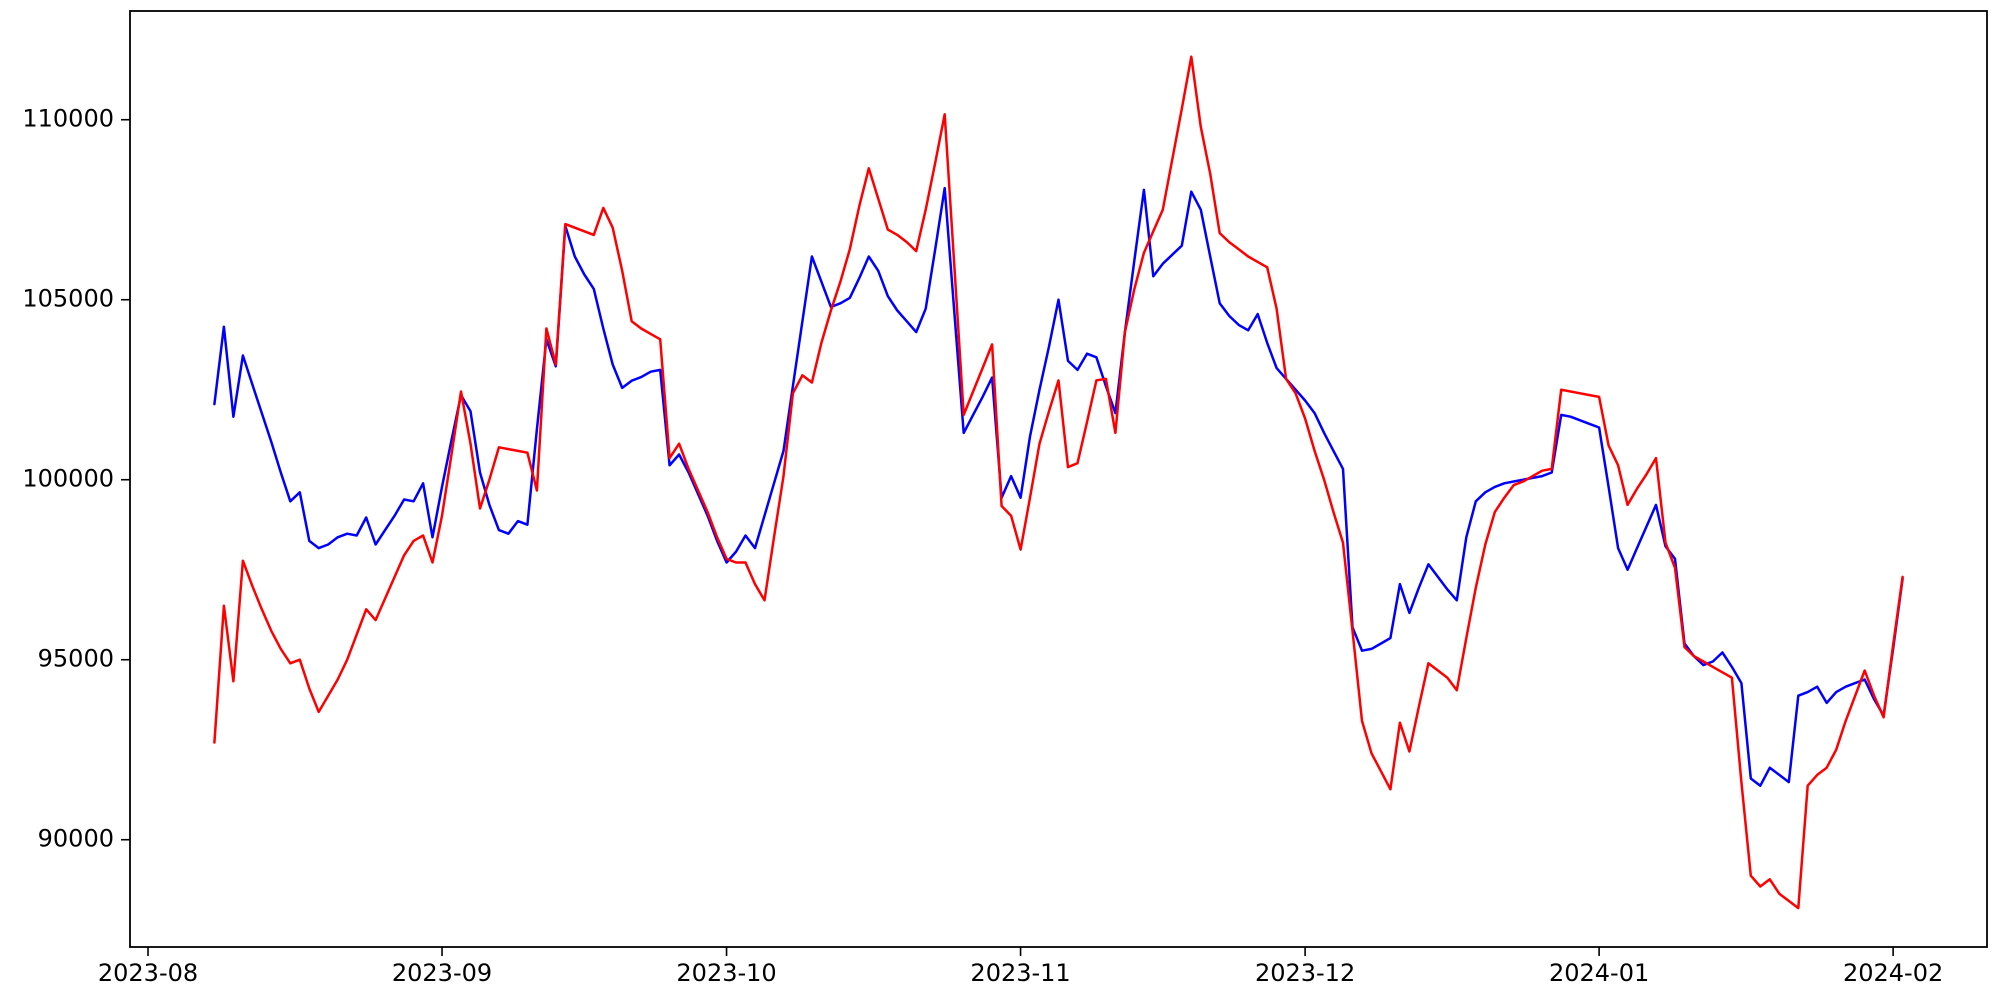 This screenshot has width=2000, height=1000. I want to click on y-tick-label: 105000, so click(68, 299).